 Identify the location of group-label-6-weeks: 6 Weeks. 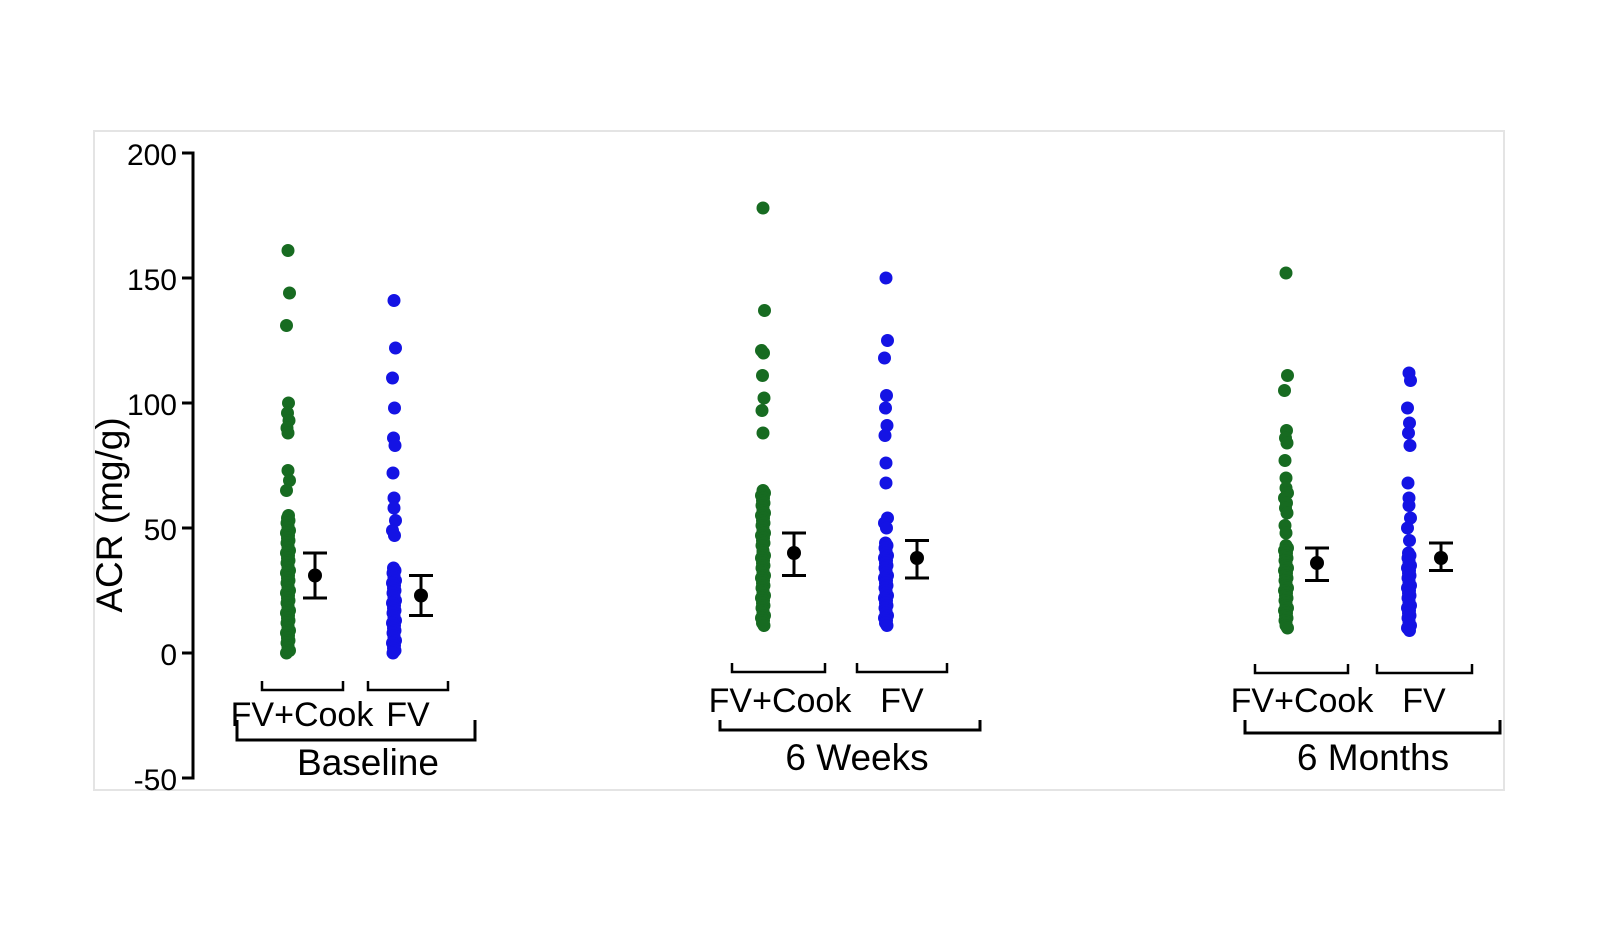
(856, 757).